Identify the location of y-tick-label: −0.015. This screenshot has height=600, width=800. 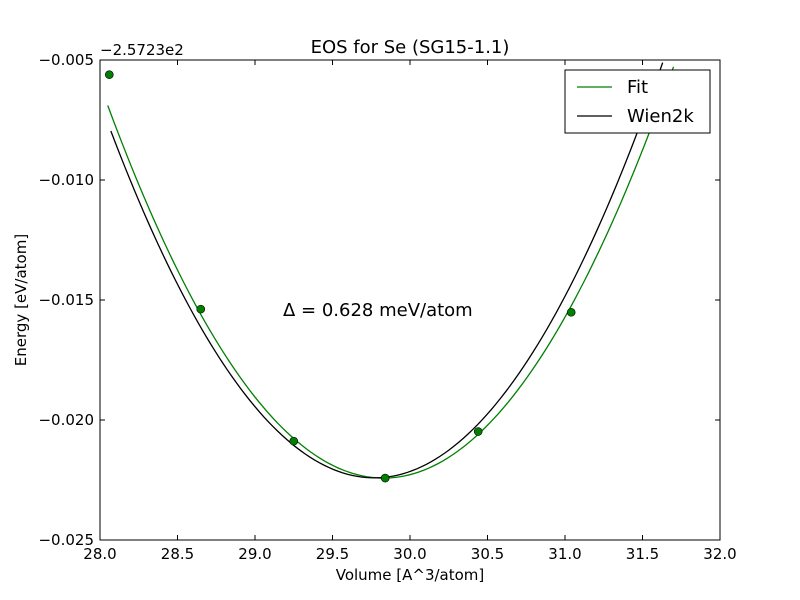
(66, 300).